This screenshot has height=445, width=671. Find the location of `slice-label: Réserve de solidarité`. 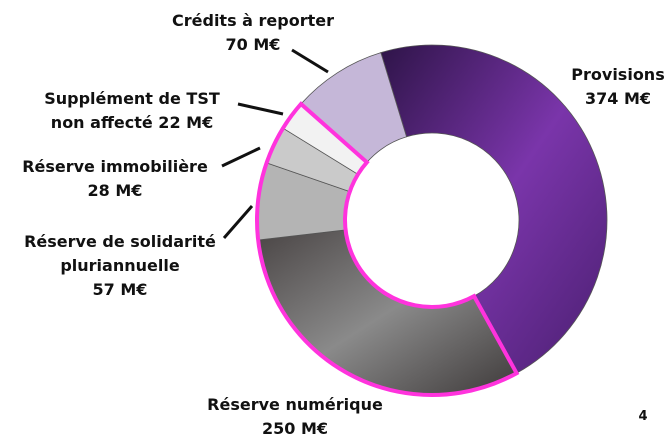

slice-label: Réserve de solidarité is located at coordinates (120, 241).